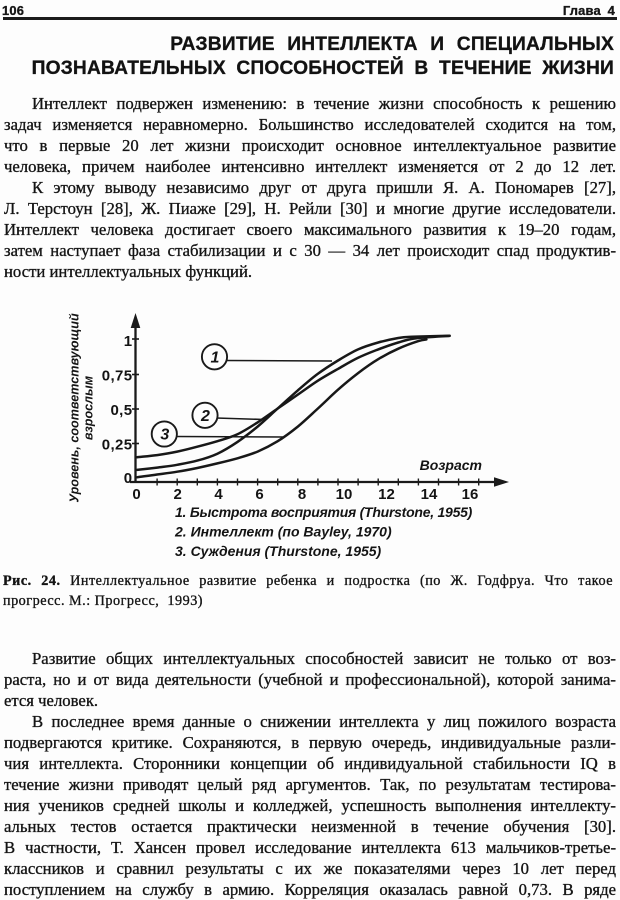  Describe the element at coordinates (218, 494) in the screenshot. I see `svg-text: 4` at that location.